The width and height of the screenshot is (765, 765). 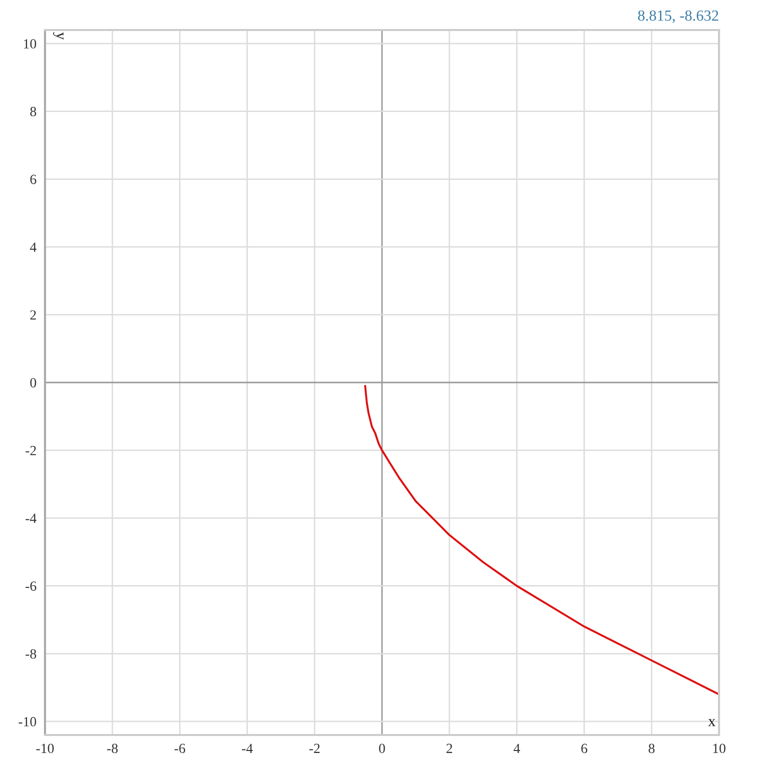 I want to click on x-tick-label: -2, so click(x=314, y=748).